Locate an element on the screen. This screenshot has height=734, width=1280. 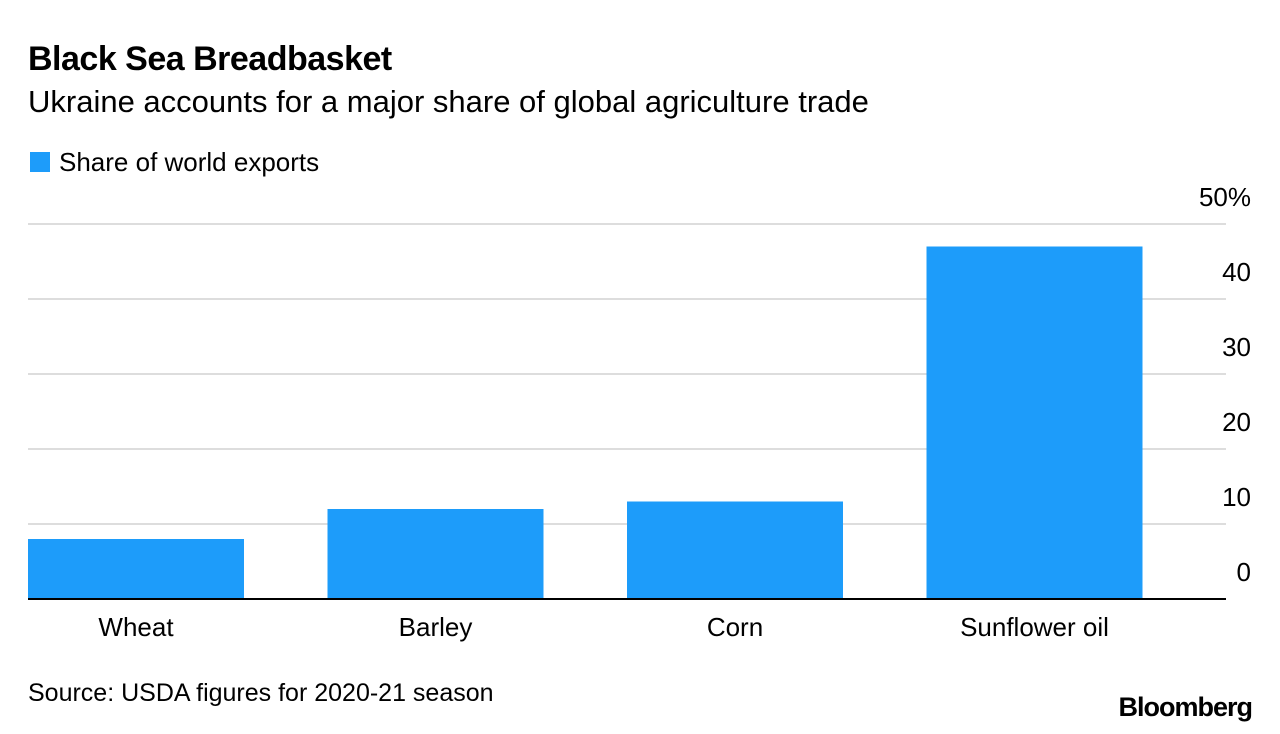
x-tick-label: Barley is located at coordinates (436, 627).